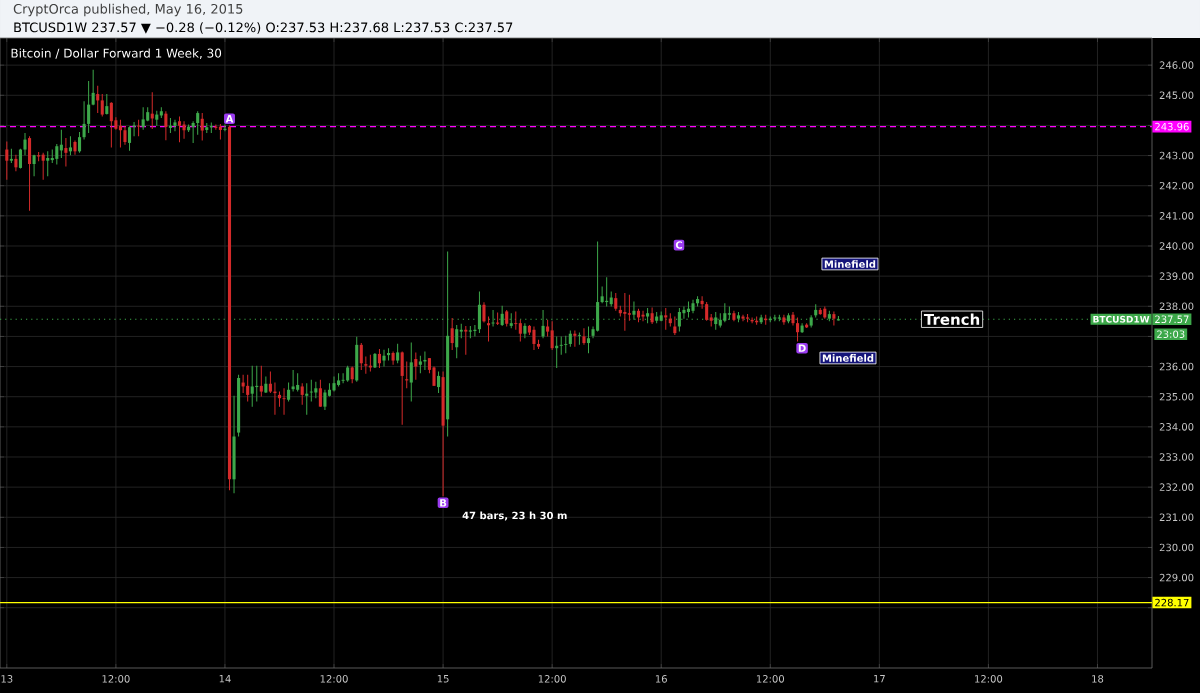 This screenshot has height=693, width=1200. Describe the element at coordinates (229, 119) in the screenshot. I see `annotation: A` at that location.